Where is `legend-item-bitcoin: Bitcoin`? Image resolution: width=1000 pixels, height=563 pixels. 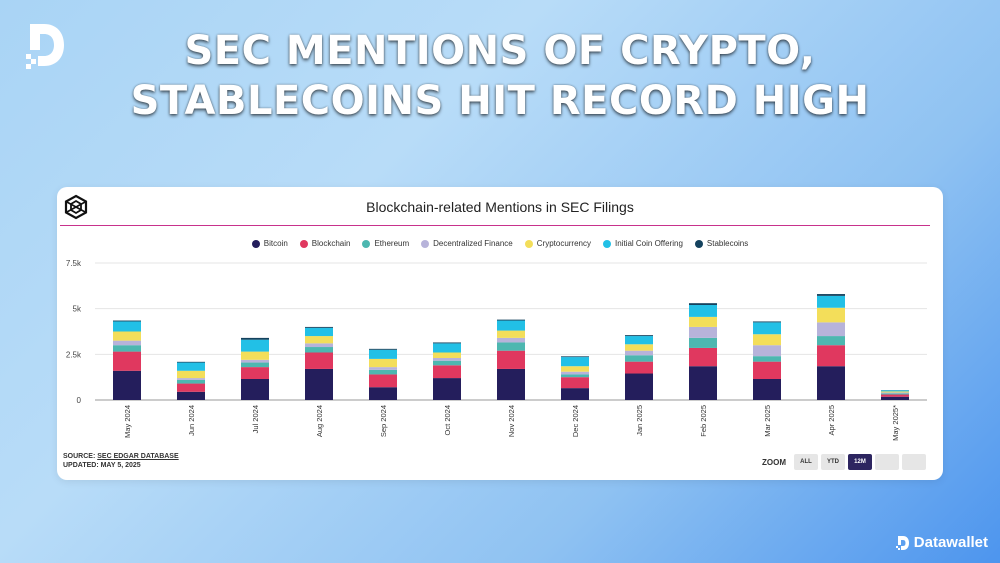
legend-item-bitcoin: Bitcoin is located at coordinates (269, 243).